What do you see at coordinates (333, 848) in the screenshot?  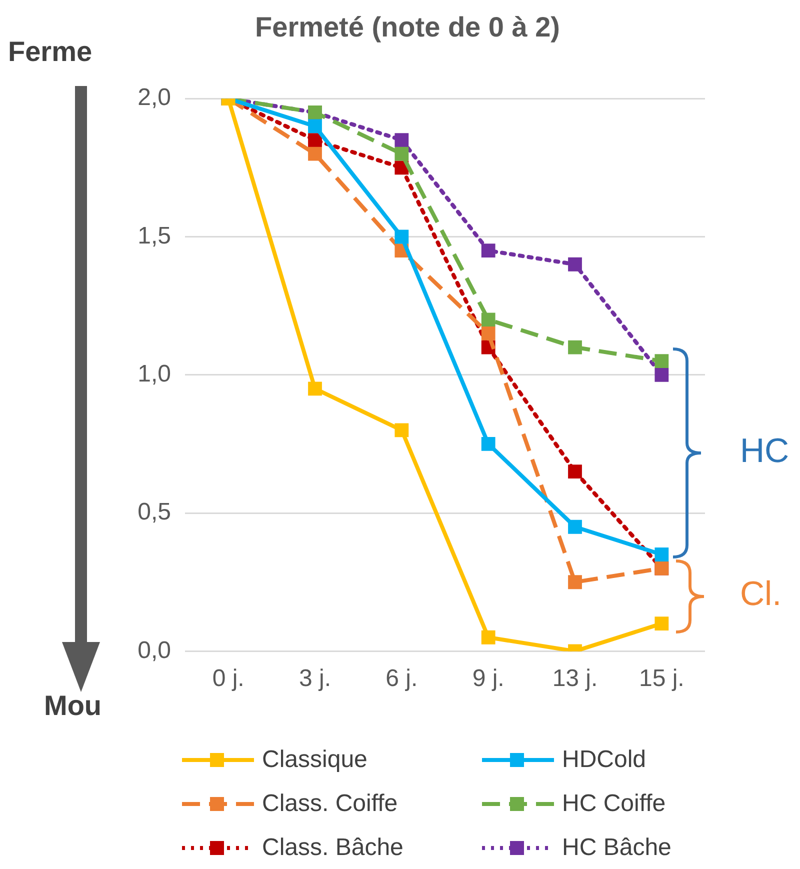 I see `legend-label: Class. Bâche` at bounding box center [333, 848].